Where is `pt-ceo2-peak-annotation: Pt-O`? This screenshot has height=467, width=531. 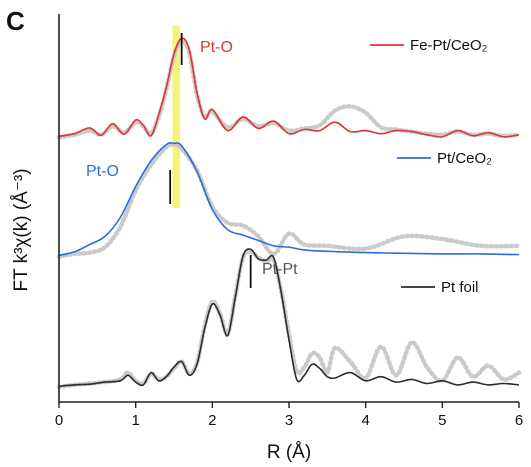 pt-ceo2-peak-annotation: Pt-O is located at coordinates (102, 171).